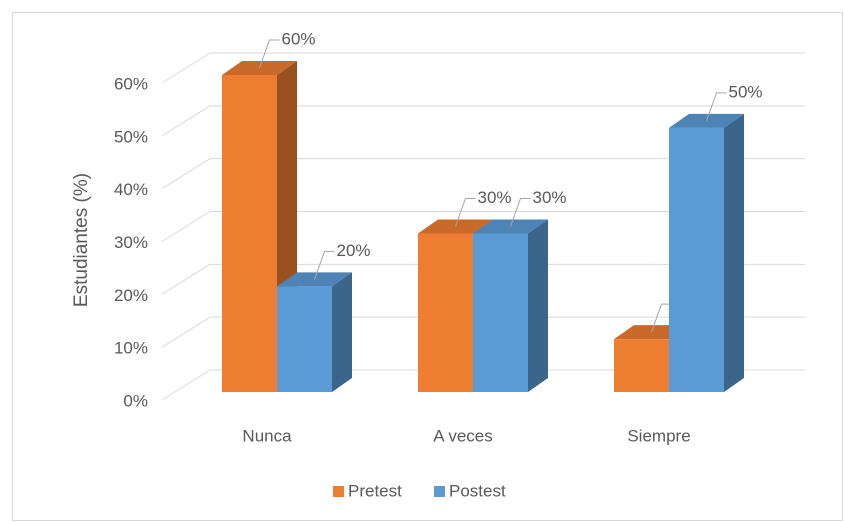  I want to click on y-tick-label: 50%, so click(131, 136).